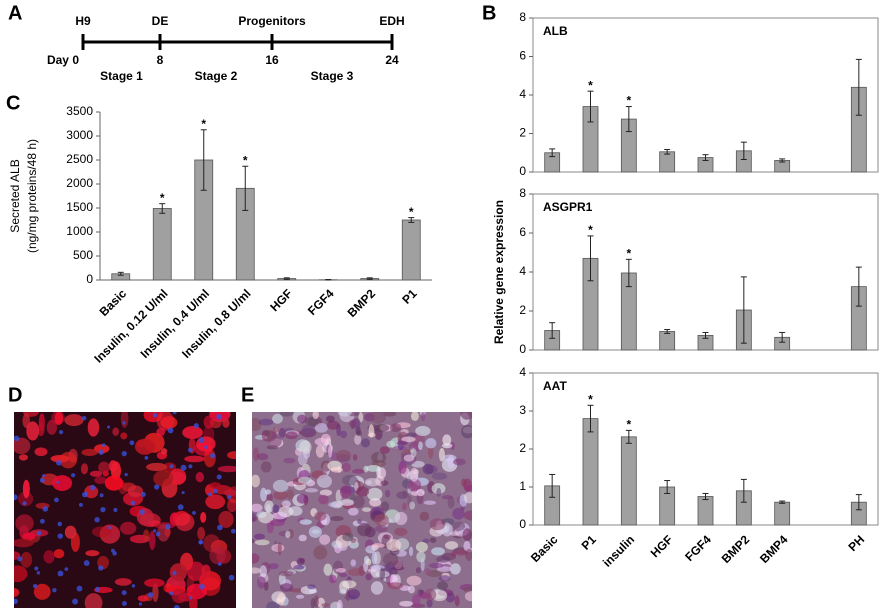  I want to click on stage-label: EDH, so click(391, 21).